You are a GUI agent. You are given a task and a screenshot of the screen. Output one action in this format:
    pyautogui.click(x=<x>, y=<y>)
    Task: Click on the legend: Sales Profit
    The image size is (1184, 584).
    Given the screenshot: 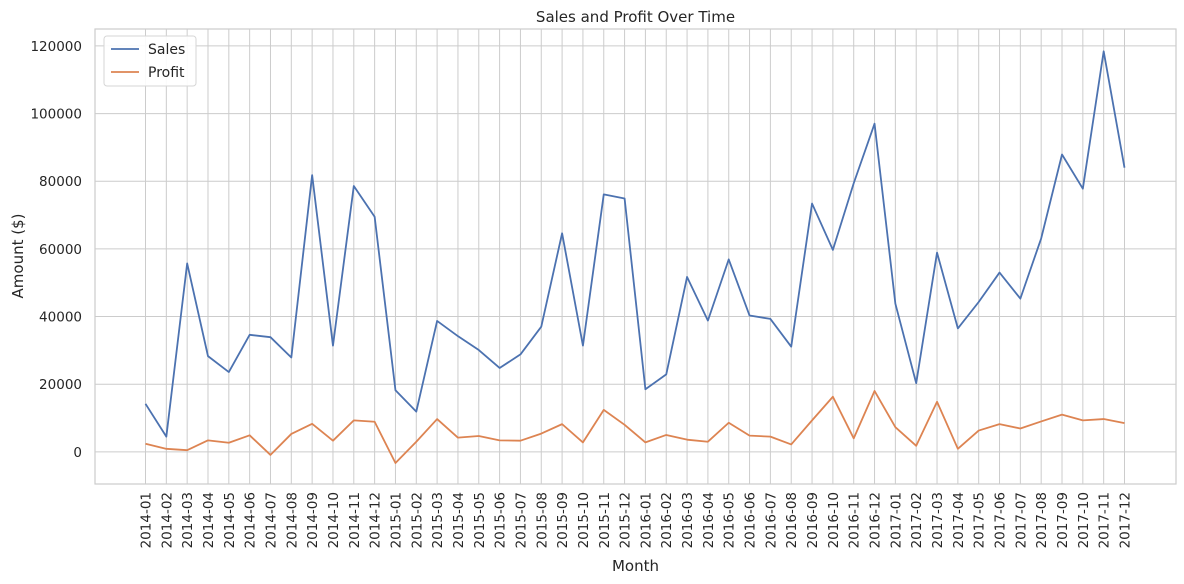 What is the action you would take?
    pyautogui.click(x=150, y=61)
    